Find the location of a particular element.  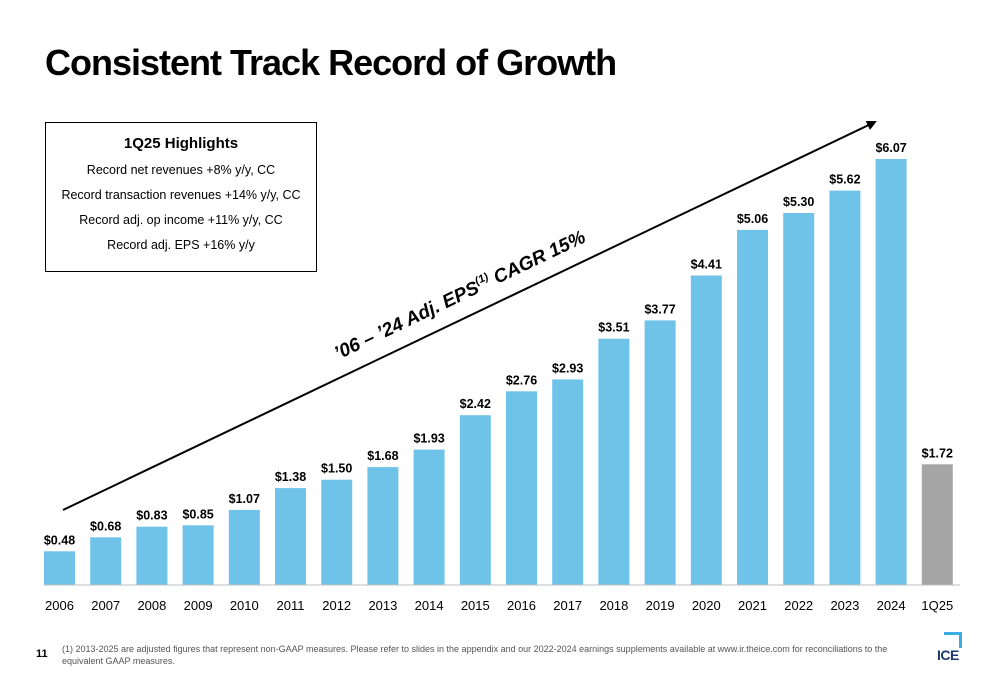

bar-1q25 is located at coordinates (937, 524).